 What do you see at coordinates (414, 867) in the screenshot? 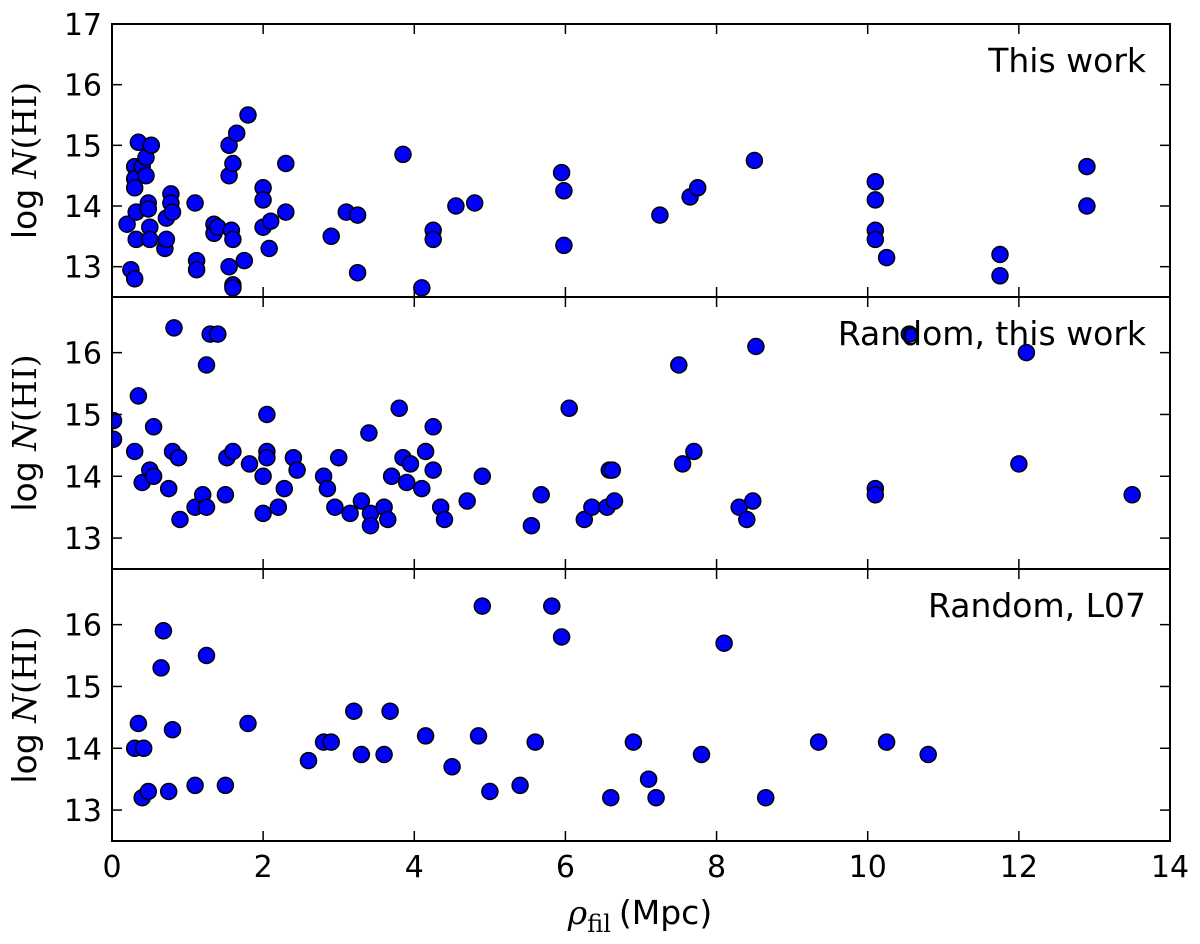
I see `x-tick-label: 4` at bounding box center [414, 867].